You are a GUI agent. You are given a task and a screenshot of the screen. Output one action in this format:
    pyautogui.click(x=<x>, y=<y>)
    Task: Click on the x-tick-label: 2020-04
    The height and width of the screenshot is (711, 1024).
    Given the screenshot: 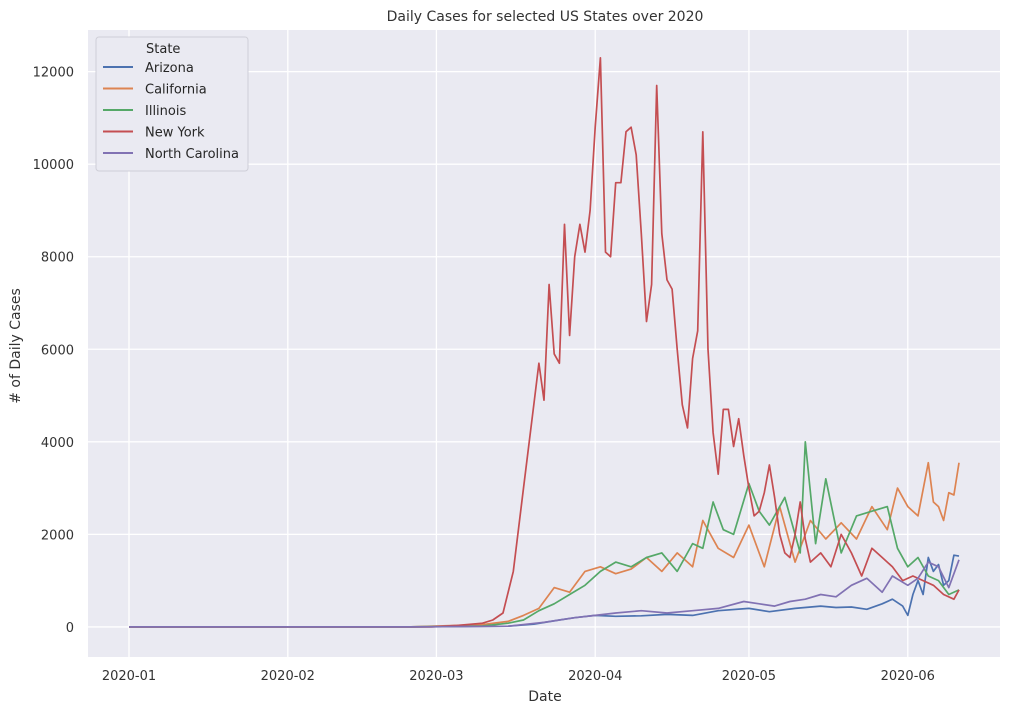 What is the action you would take?
    pyautogui.click(x=595, y=676)
    